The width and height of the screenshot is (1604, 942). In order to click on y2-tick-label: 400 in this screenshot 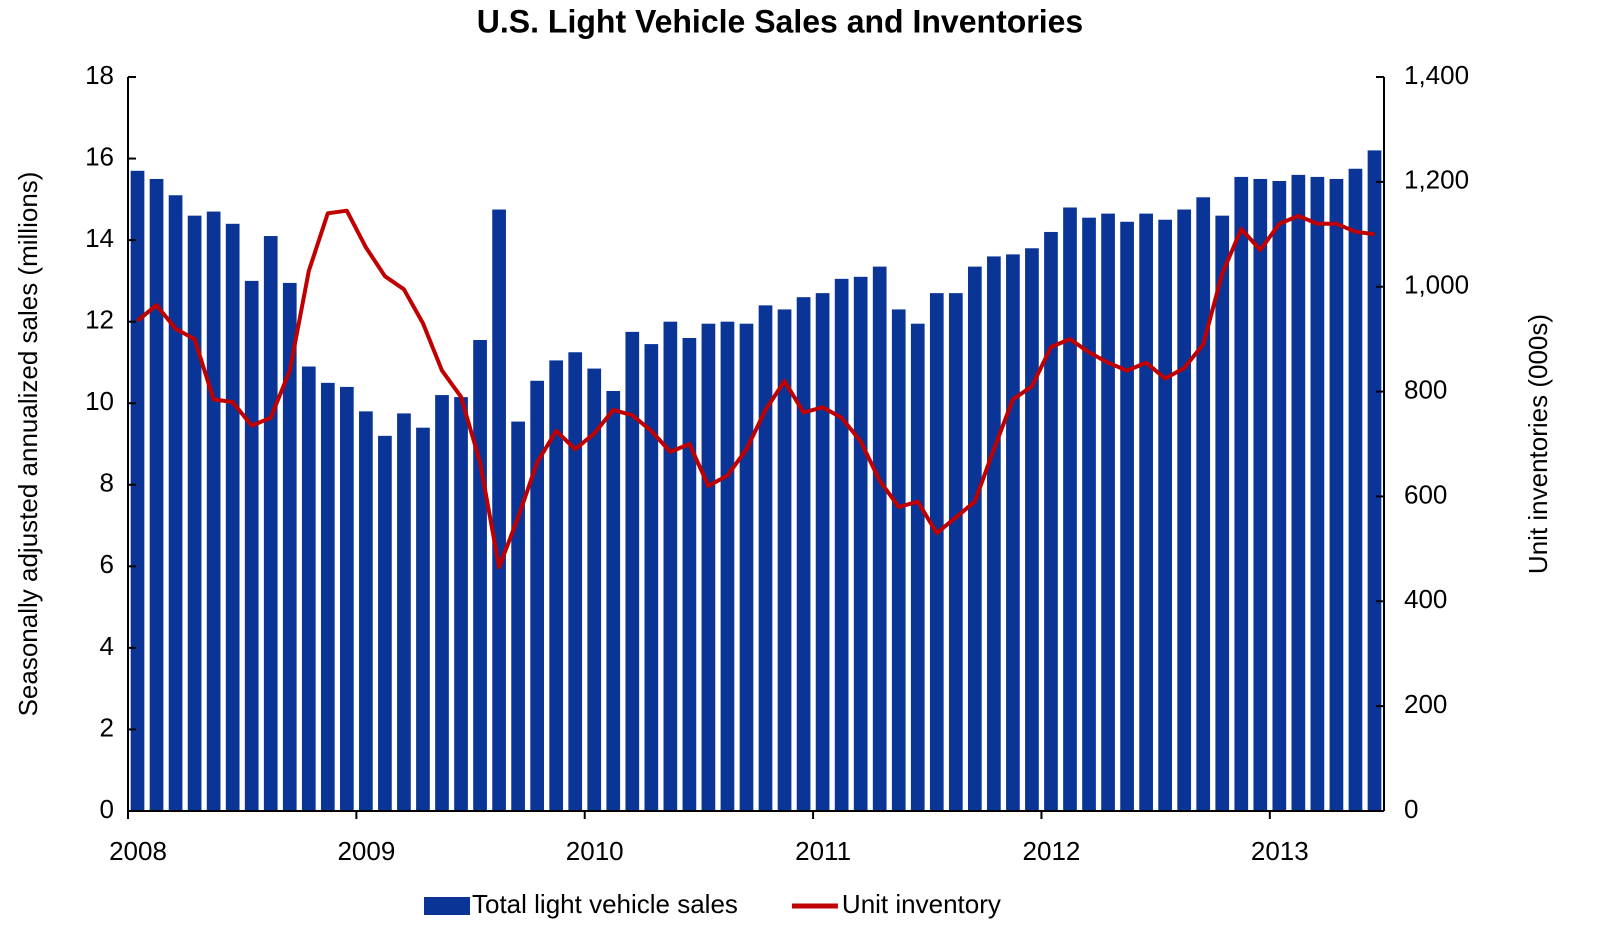, I will do `click(1425, 599)`.